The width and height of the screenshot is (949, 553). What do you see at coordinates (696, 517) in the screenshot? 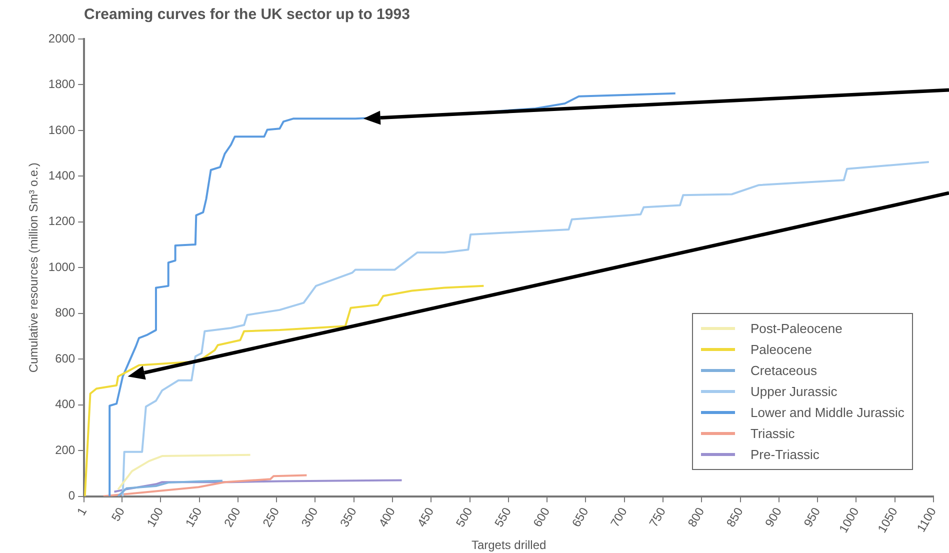
I see `x-tick-label: 800` at bounding box center [696, 517].